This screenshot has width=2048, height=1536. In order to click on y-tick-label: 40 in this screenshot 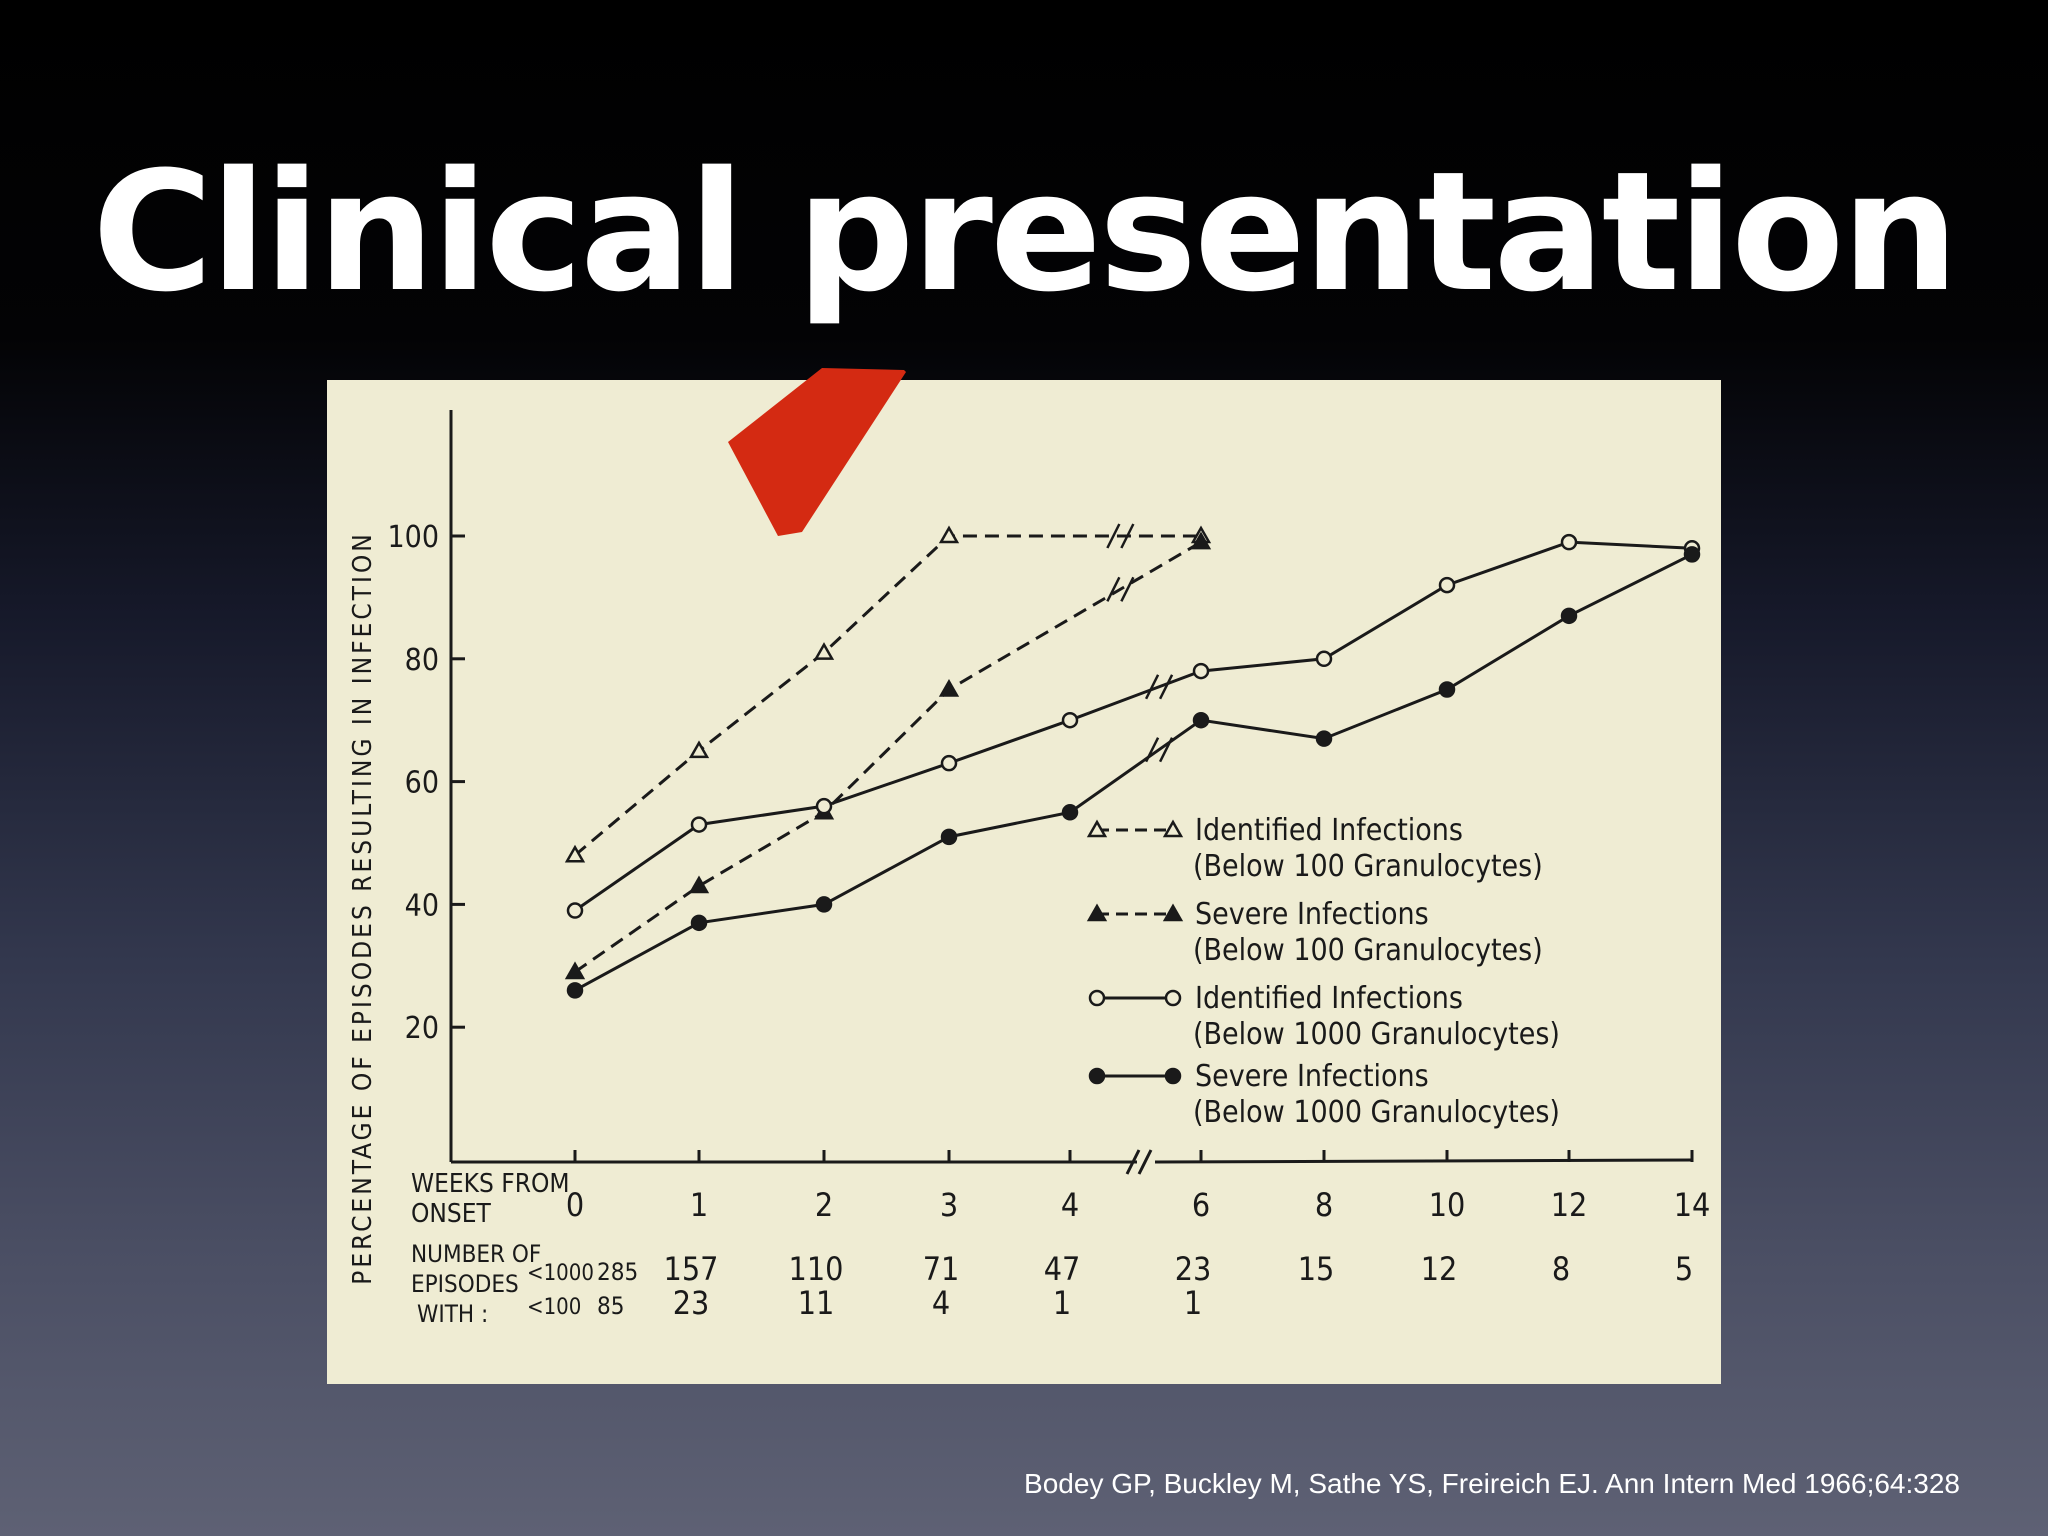, I will do `click(422, 905)`.